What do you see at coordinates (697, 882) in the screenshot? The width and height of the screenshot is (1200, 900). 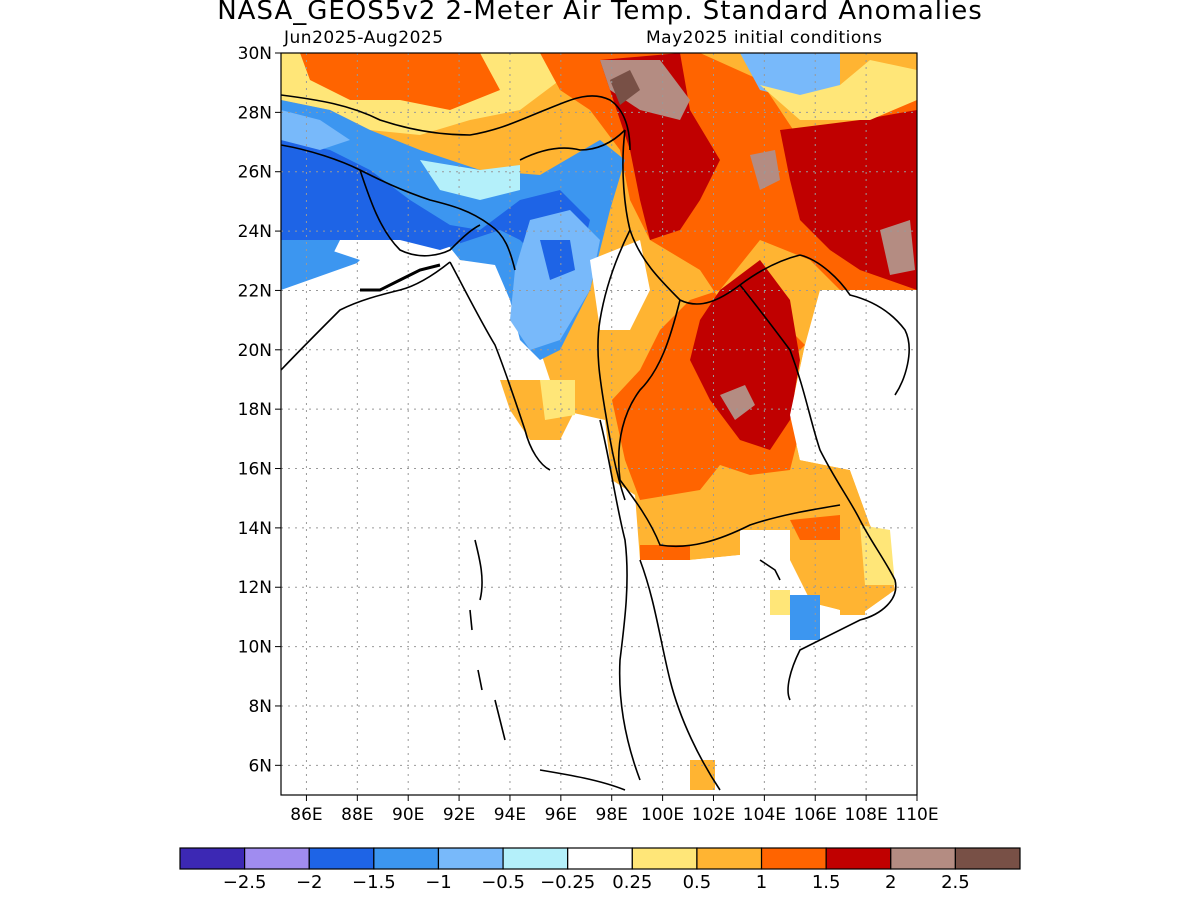 I see `colorbar-label: 0.5` at bounding box center [697, 882].